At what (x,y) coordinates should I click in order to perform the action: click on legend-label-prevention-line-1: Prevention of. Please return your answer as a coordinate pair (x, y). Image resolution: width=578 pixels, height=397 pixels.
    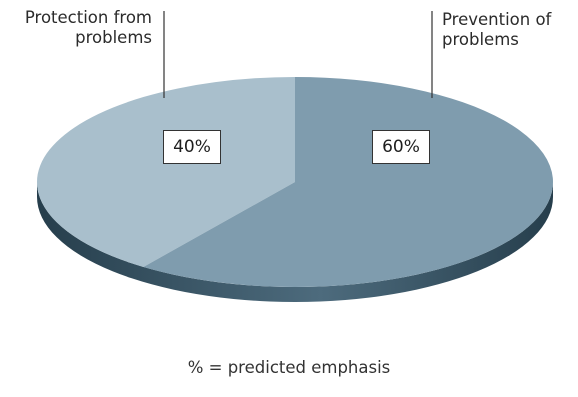
    Looking at the image, I should click on (497, 19).